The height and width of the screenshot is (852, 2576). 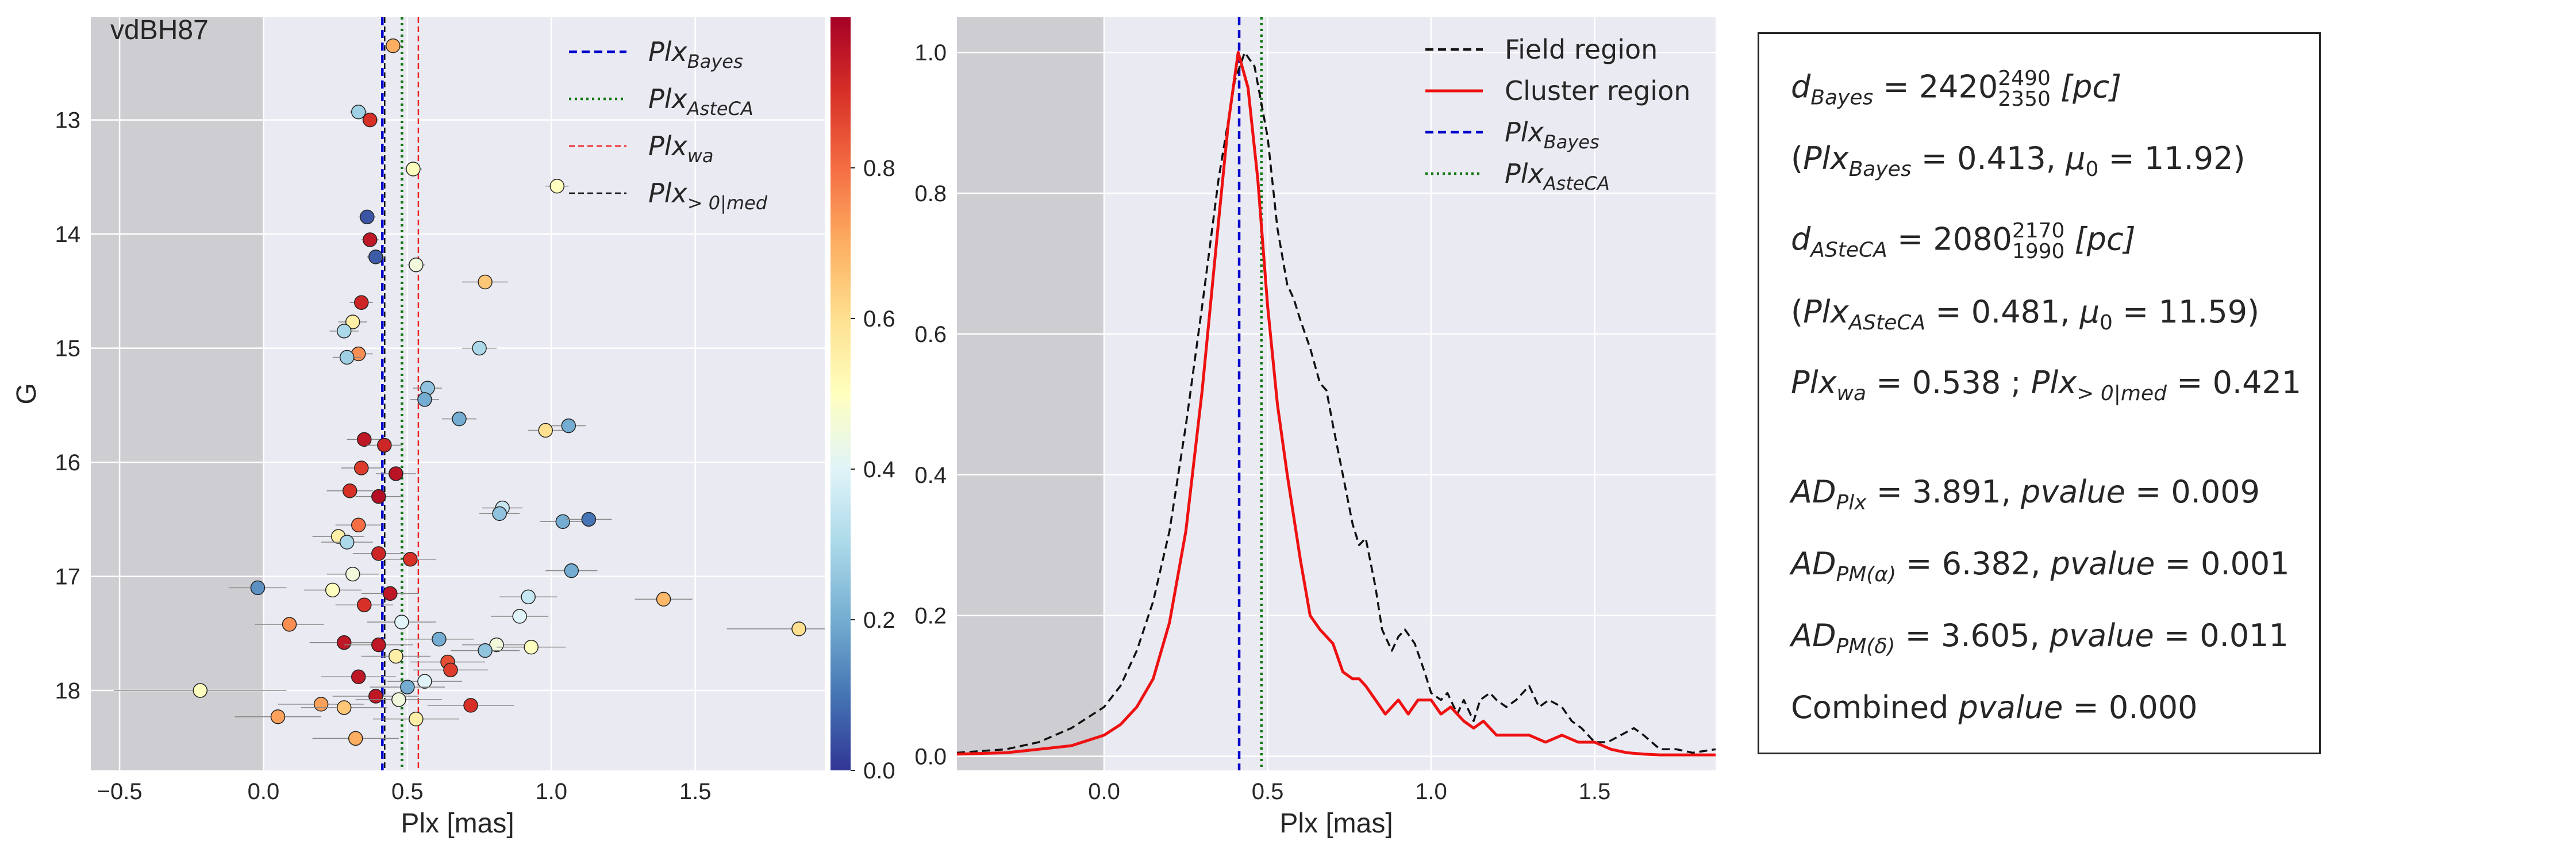 I want to click on stat-plx-bayes: (PlxBayes = 0.413, μ0 = 11.92), so click(x=2018, y=160).